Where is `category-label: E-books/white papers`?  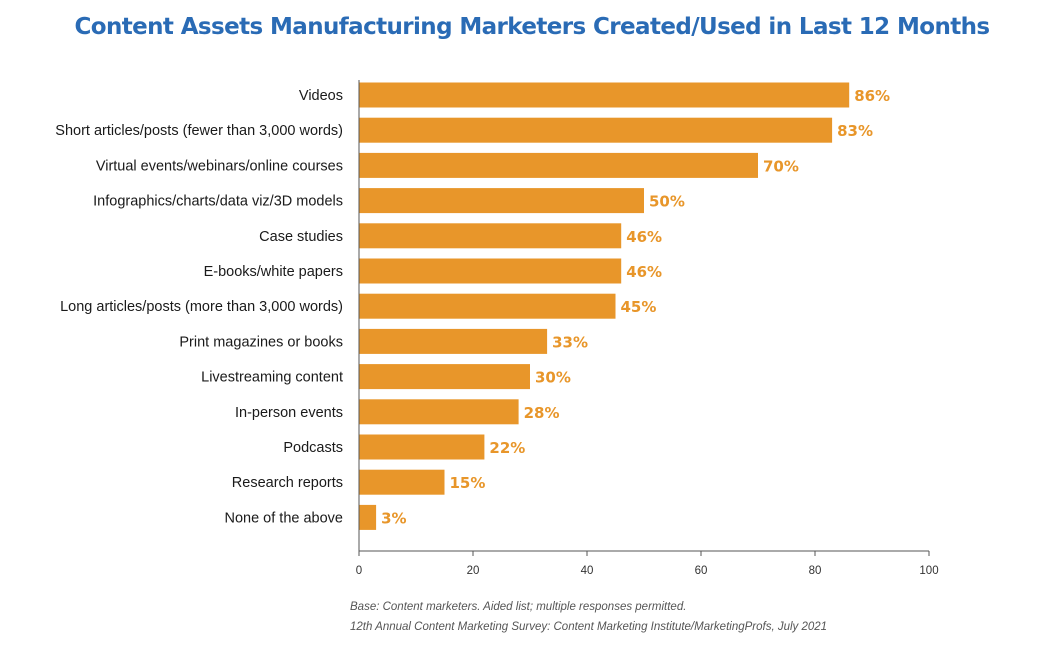
category-label: E-books/white papers is located at coordinates (273, 272).